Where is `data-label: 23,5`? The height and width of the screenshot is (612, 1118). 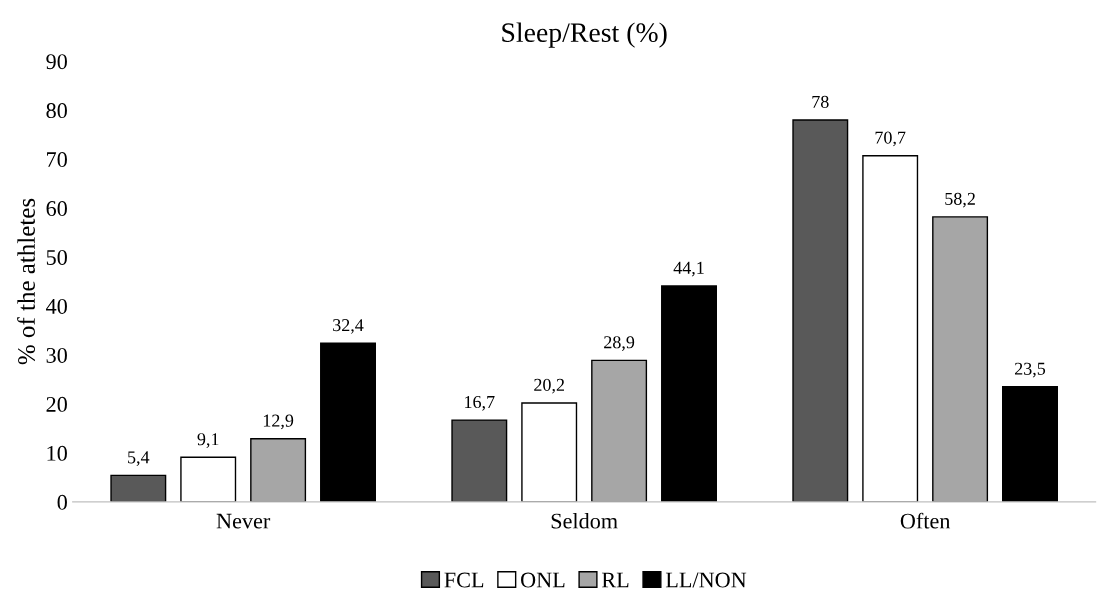 data-label: 23,5 is located at coordinates (1030, 370).